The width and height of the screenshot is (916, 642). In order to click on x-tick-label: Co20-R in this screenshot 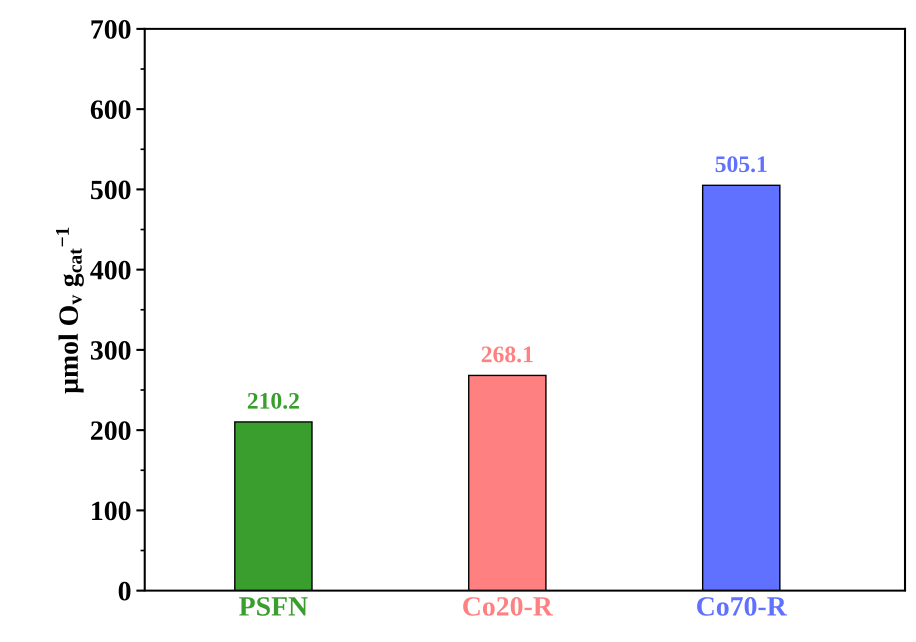, I will do `click(508, 606)`.